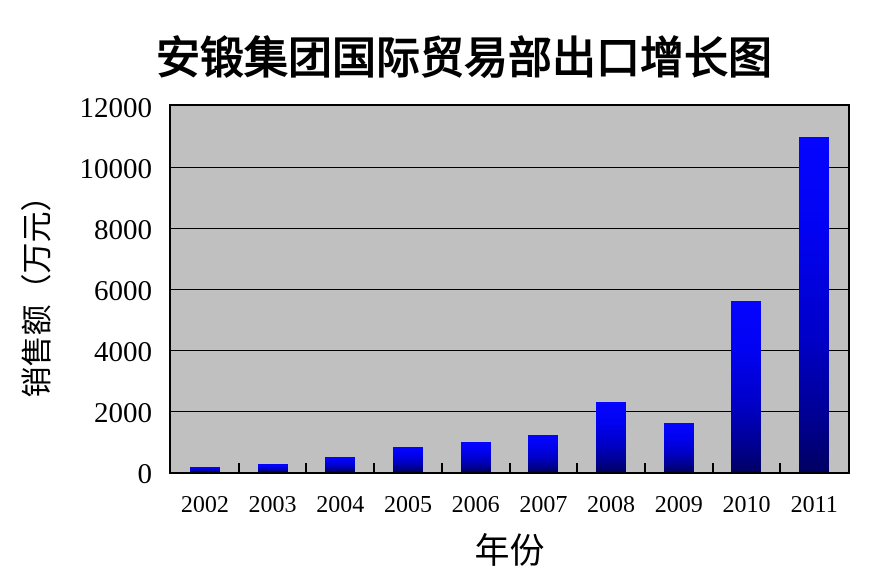  I want to click on bar-2007, so click(543, 453).